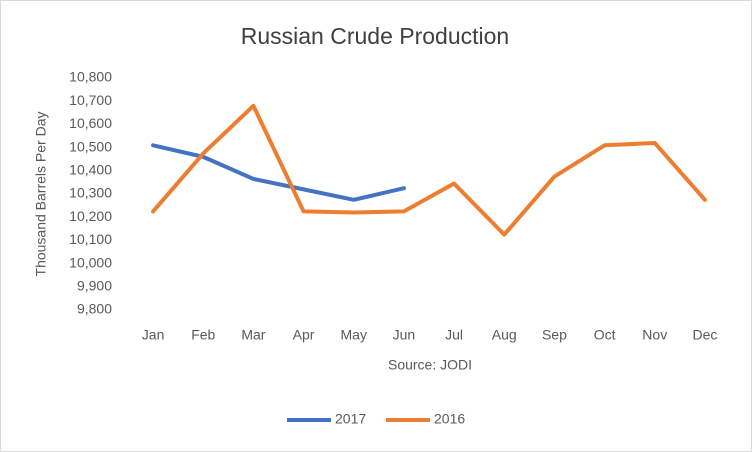  Describe the element at coordinates (404, 335) in the screenshot. I see `x-tick-label: Jun` at that location.